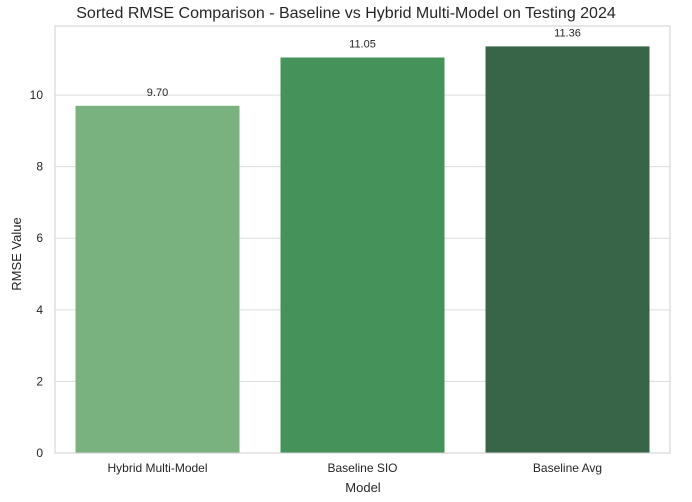 The image size is (692, 502). What do you see at coordinates (362, 468) in the screenshot?
I see `x-tick-label: Baseline SIO` at bounding box center [362, 468].